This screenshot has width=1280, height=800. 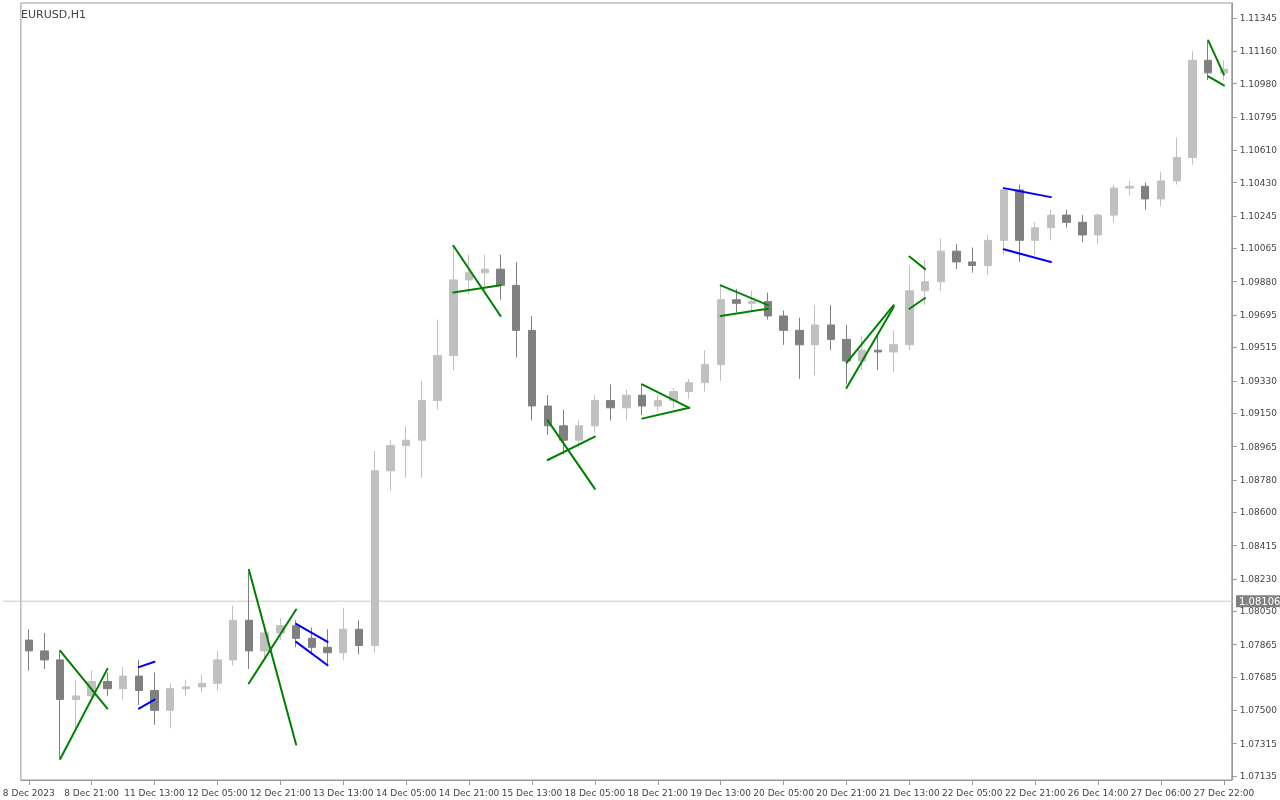 What do you see at coordinates (909, 792) in the screenshot?
I see `x-tick-label: 21 Dec 13:00` at bounding box center [909, 792].